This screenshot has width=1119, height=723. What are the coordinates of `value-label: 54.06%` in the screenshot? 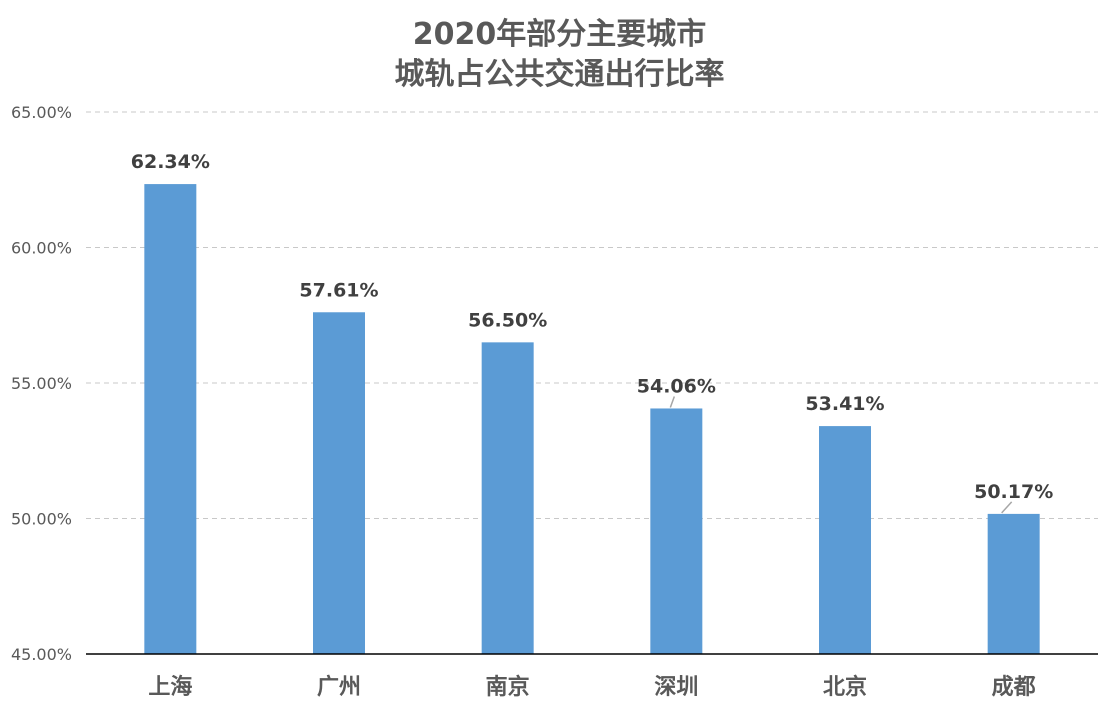 It's located at (676, 386).